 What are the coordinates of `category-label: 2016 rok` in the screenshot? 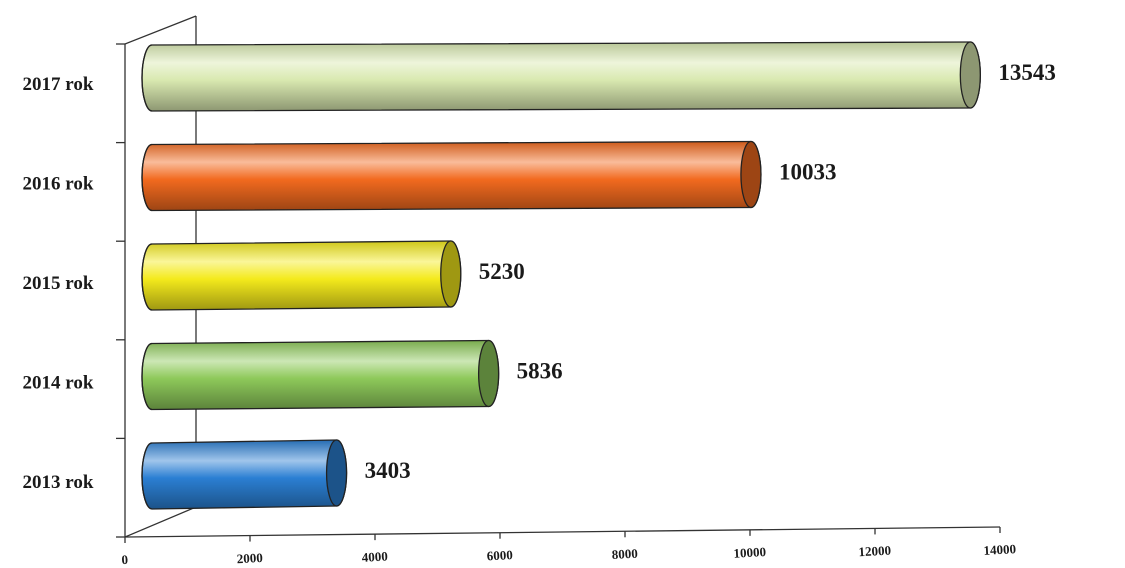 It's located at (58, 184).